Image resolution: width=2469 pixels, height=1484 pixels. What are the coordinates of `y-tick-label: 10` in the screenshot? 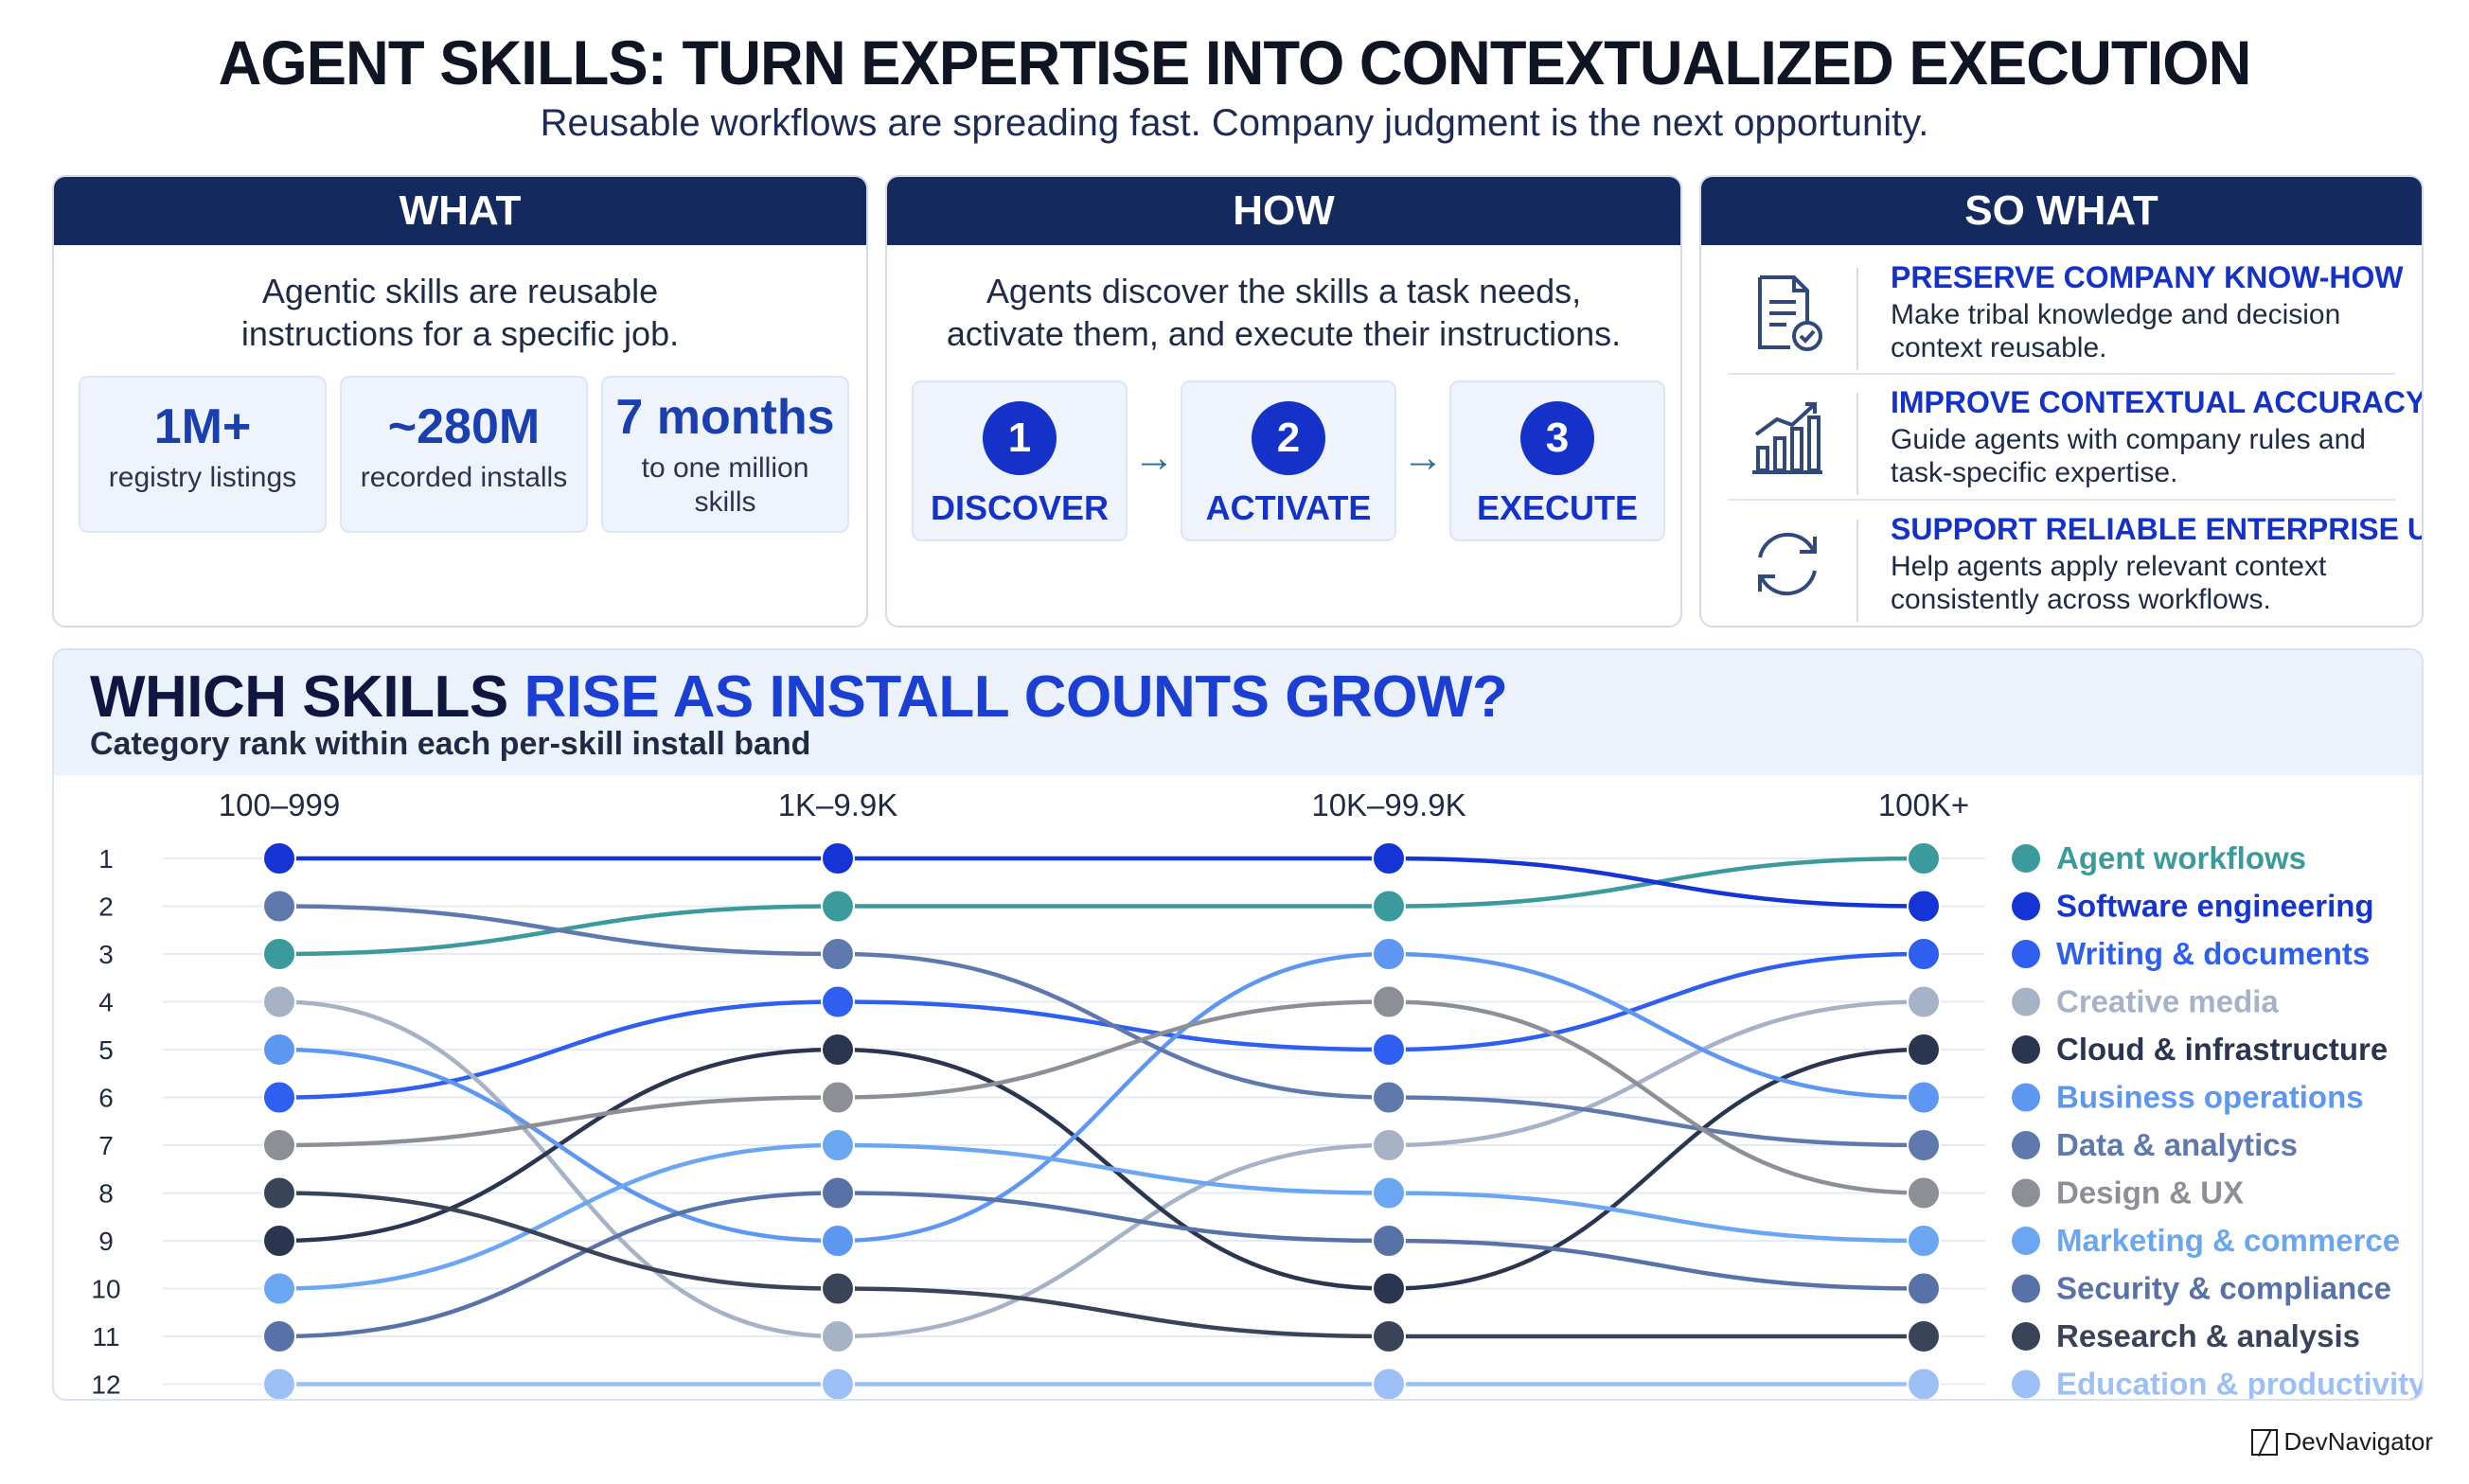 It's located at (105, 1289).